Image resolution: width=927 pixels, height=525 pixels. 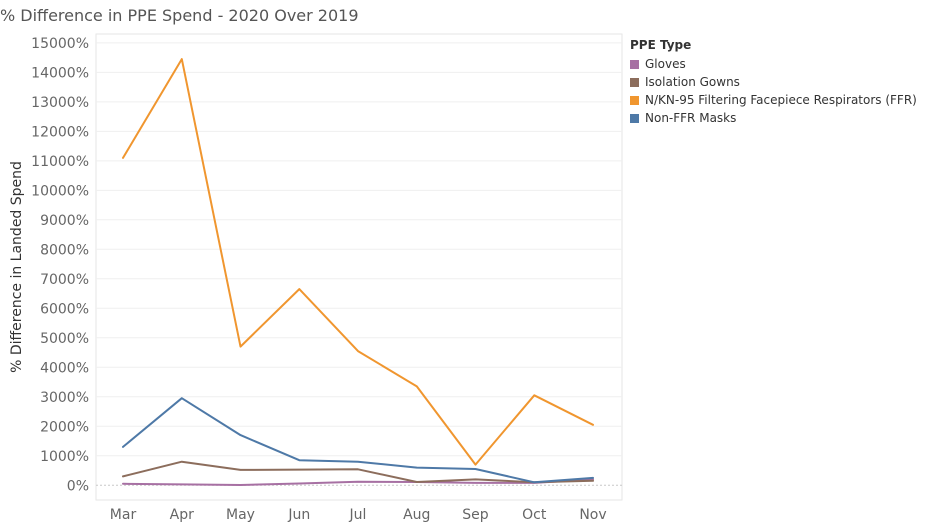 What do you see at coordinates (634, 64) in the screenshot?
I see `legend-swatch-gloves` at bounding box center [634, 64].